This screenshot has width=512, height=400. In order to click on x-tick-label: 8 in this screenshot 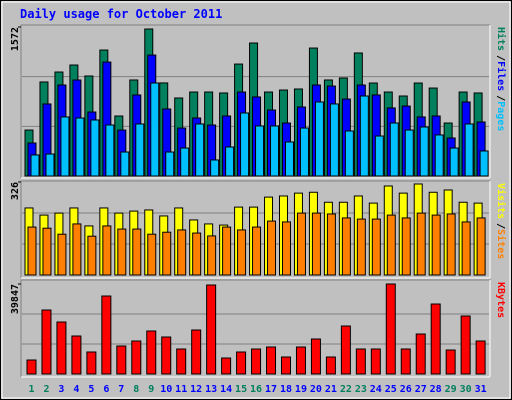, I will do `click(136, 389)`.